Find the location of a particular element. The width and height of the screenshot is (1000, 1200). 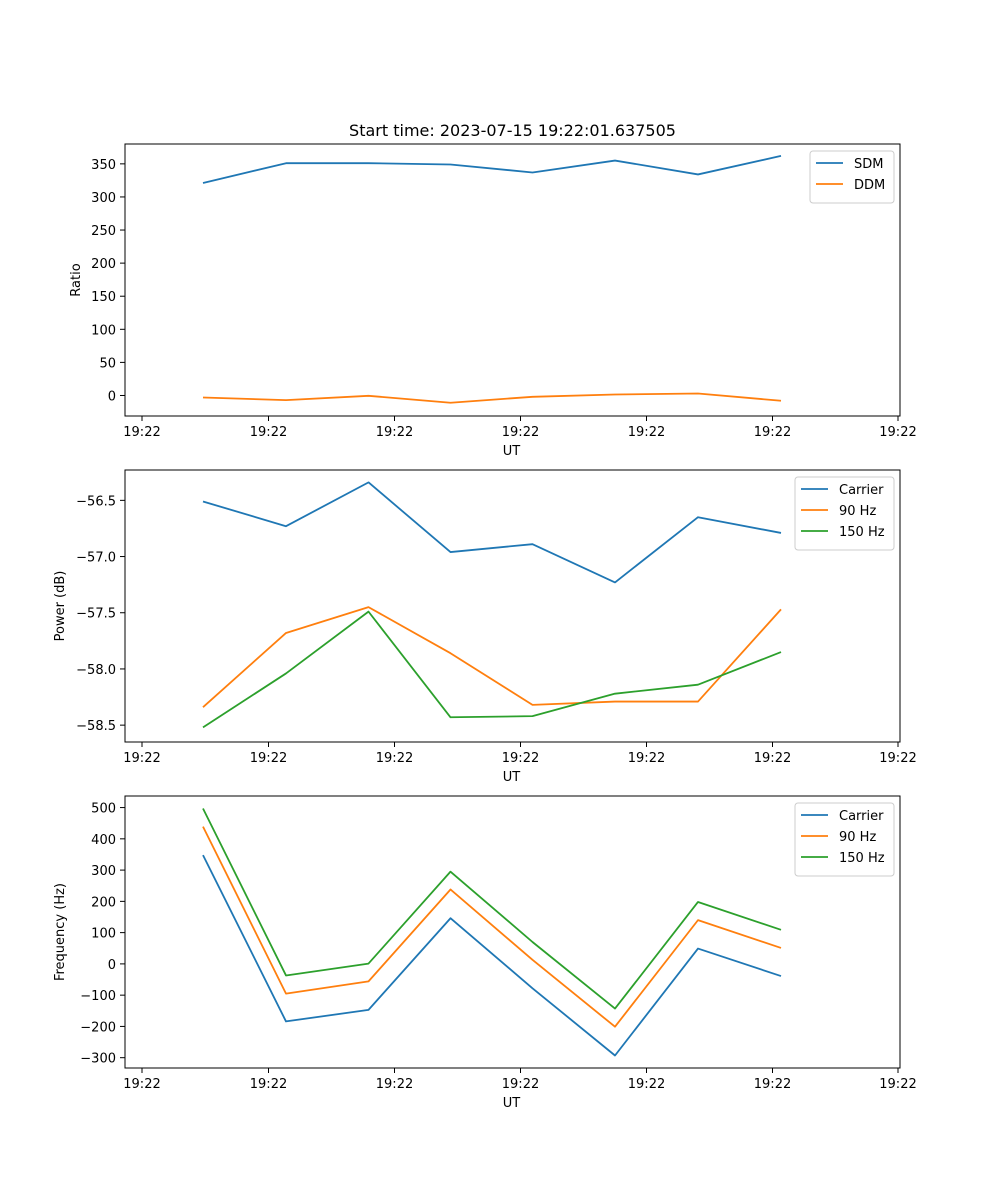

legend-box is located at coordinates (852, 177).